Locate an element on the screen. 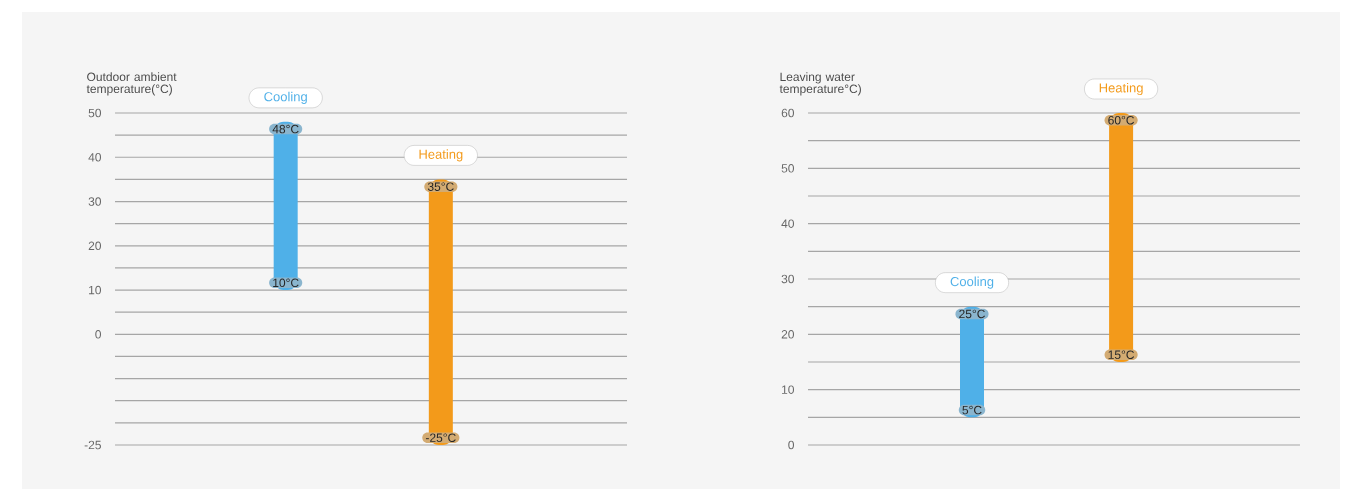 This screenshot has height=489, width=1357. annotation: -25°C is located at coordinates (440, 437).